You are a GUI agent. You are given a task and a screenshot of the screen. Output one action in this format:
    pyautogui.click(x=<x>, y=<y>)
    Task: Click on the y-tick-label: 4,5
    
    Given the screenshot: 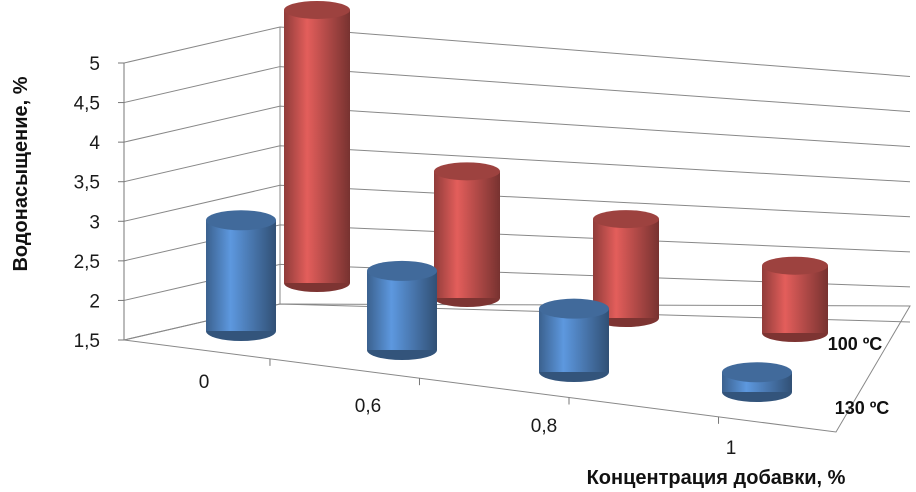 What is the action you would take?
    pyautogui.click(x=87, y=104)
    